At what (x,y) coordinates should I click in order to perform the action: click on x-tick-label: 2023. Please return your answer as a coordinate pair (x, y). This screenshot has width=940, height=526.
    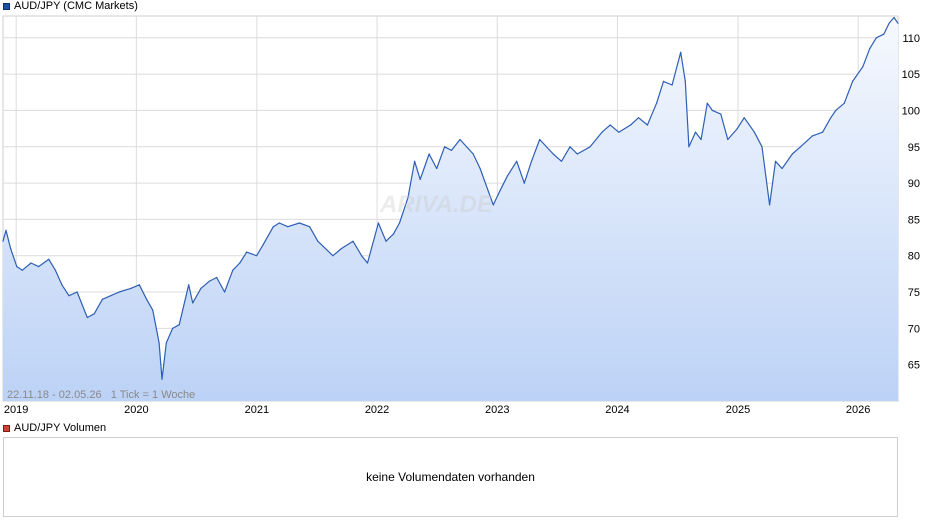
    Looking at the image, I should click on (497, 410).